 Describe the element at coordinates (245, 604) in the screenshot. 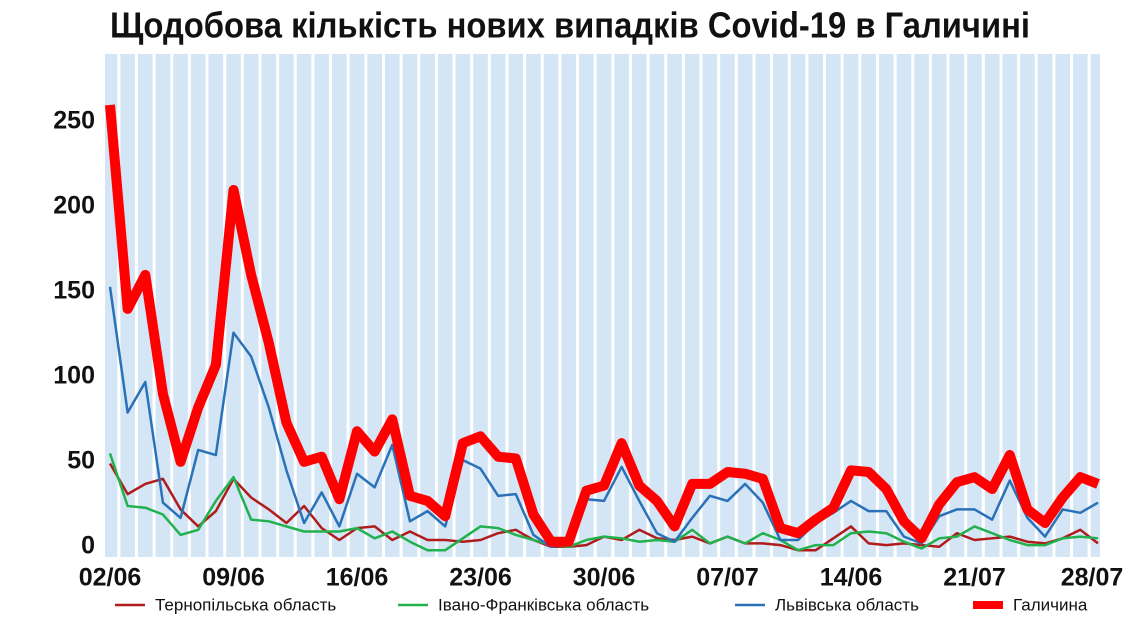

I see `legend-label: Тернопільська область` at that location.